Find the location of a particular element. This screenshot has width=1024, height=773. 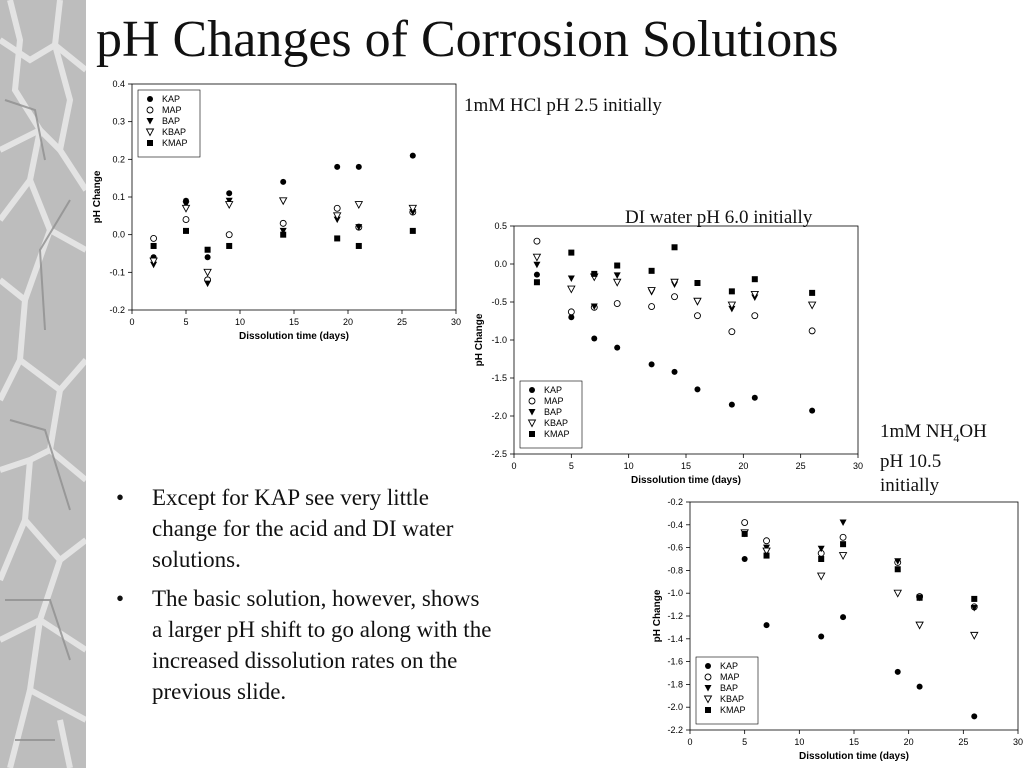

decorative-side-strip is located at coordinates (44, 384).